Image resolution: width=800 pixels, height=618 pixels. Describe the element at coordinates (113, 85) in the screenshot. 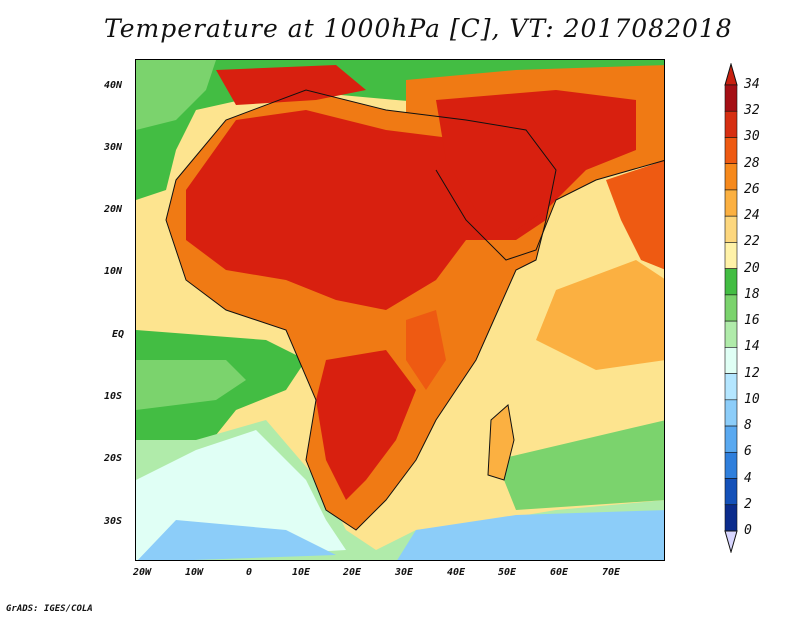

I see `lat-label: 40N` at that location.